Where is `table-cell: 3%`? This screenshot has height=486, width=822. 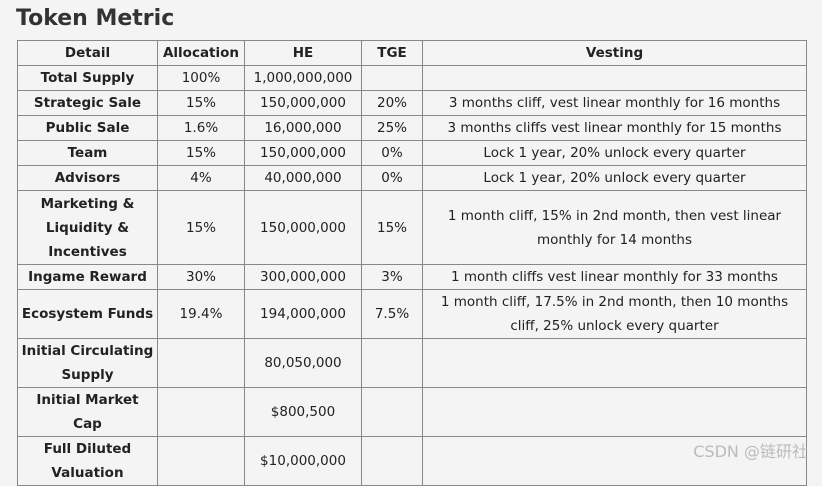 table-cell: 3% is located at coordinates (392, 277).